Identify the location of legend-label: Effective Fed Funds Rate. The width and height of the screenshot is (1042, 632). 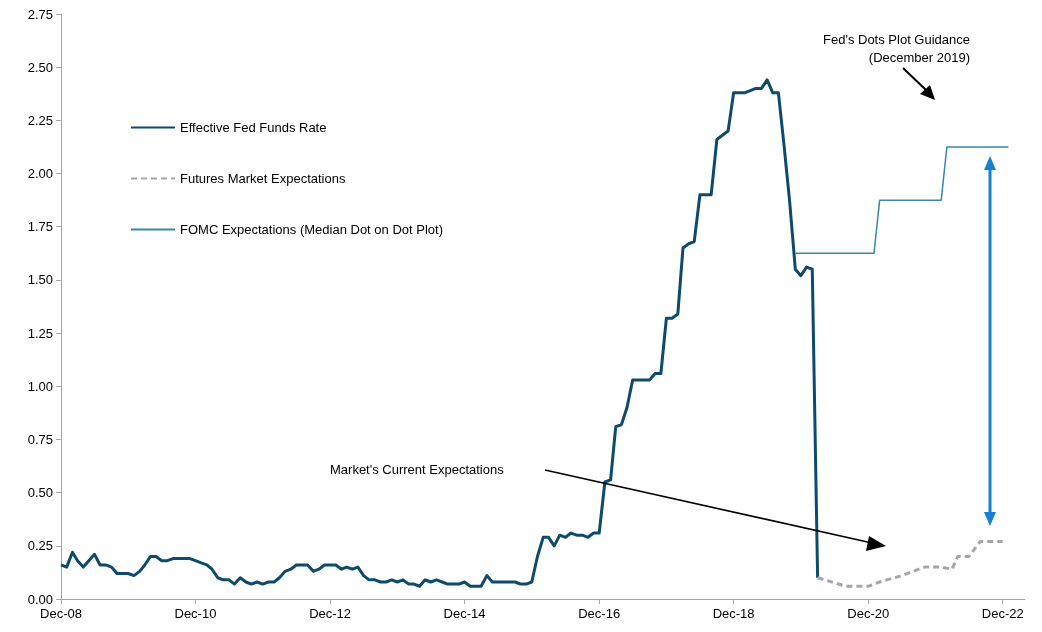
(253, 127).